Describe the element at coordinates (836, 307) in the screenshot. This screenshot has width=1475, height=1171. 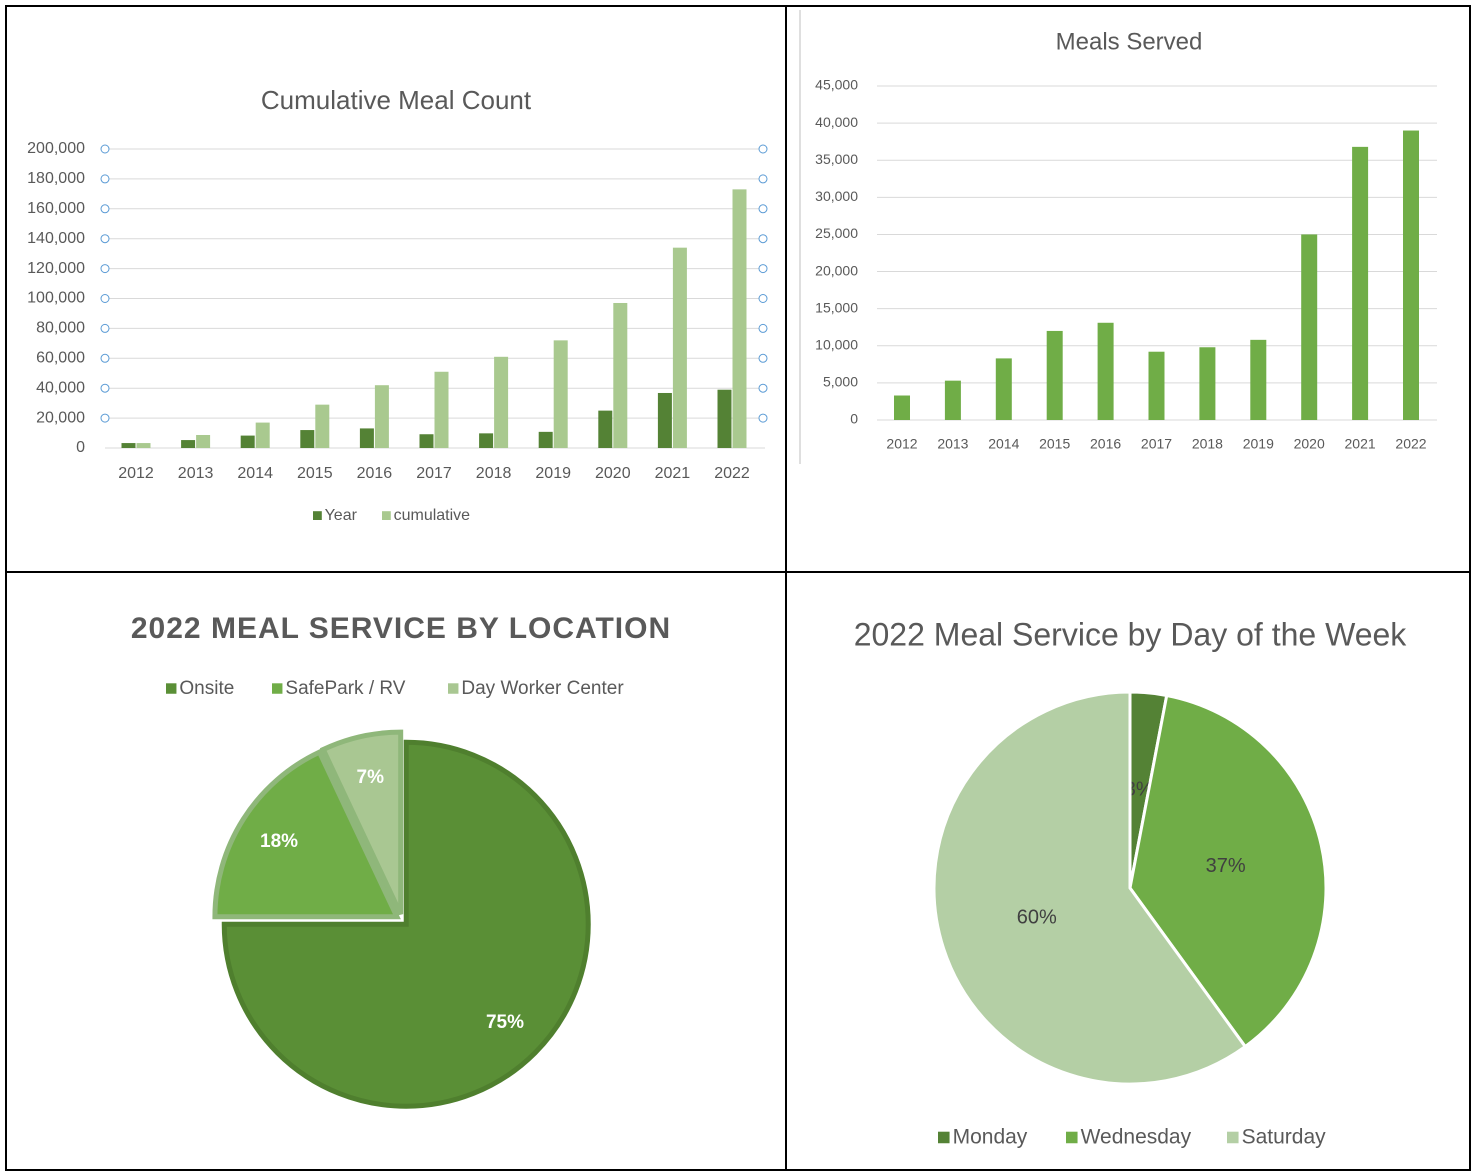
I see `y-tick-label: 15,000` at that location.